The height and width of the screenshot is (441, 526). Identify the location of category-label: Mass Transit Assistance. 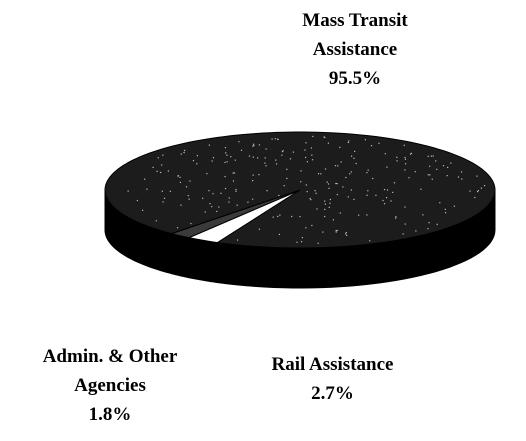
(355, 35).